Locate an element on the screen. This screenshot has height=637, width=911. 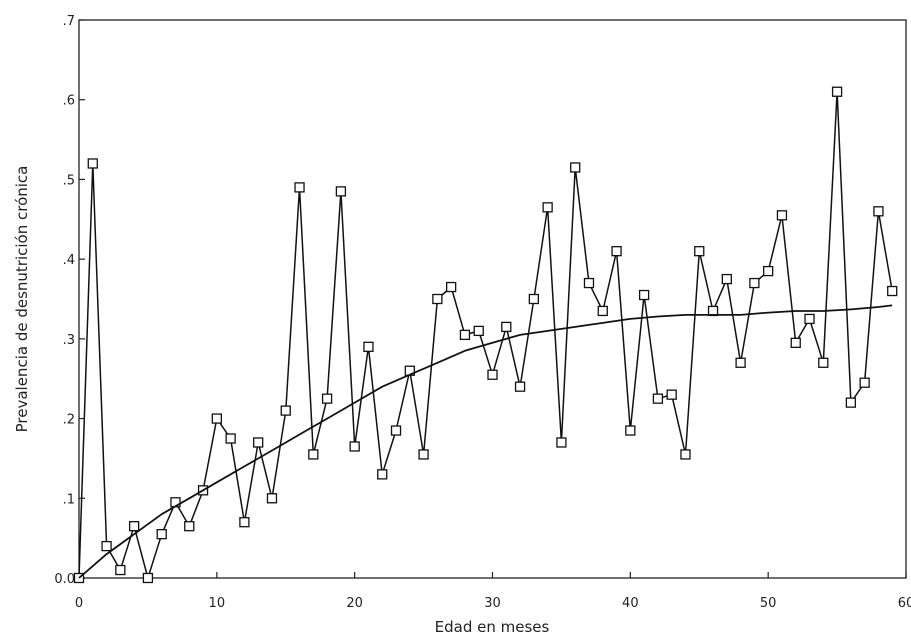
y-tick-label: .7 is located at coordinates (69, 21).